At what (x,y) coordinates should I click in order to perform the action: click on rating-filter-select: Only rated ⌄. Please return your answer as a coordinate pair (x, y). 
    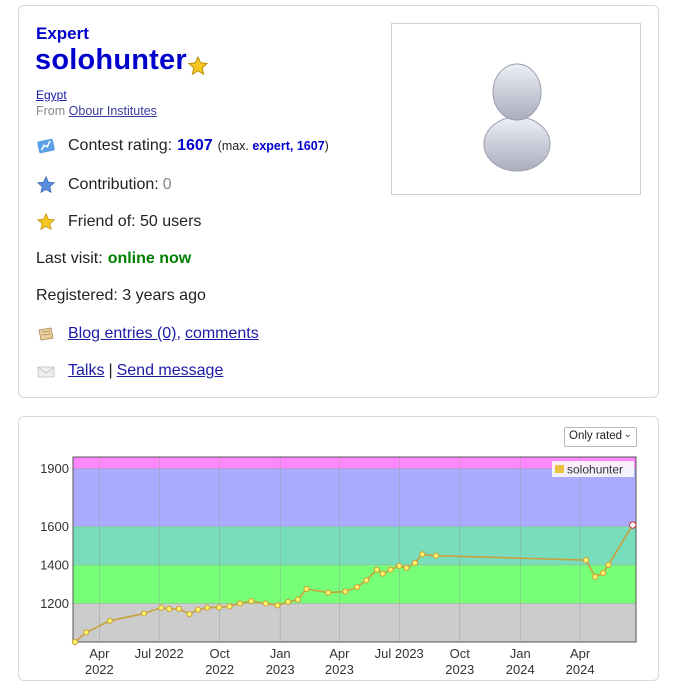
    Looking at the image, I should click on (600, 437).